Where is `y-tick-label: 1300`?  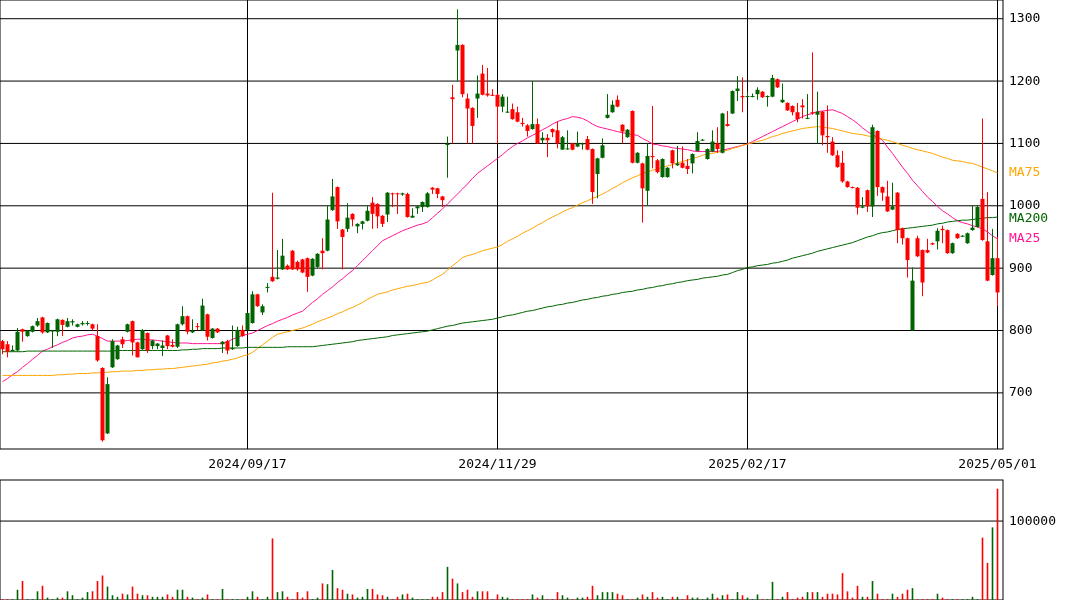
y-tick-label: 1300 is located at coordinates (1025, 18).